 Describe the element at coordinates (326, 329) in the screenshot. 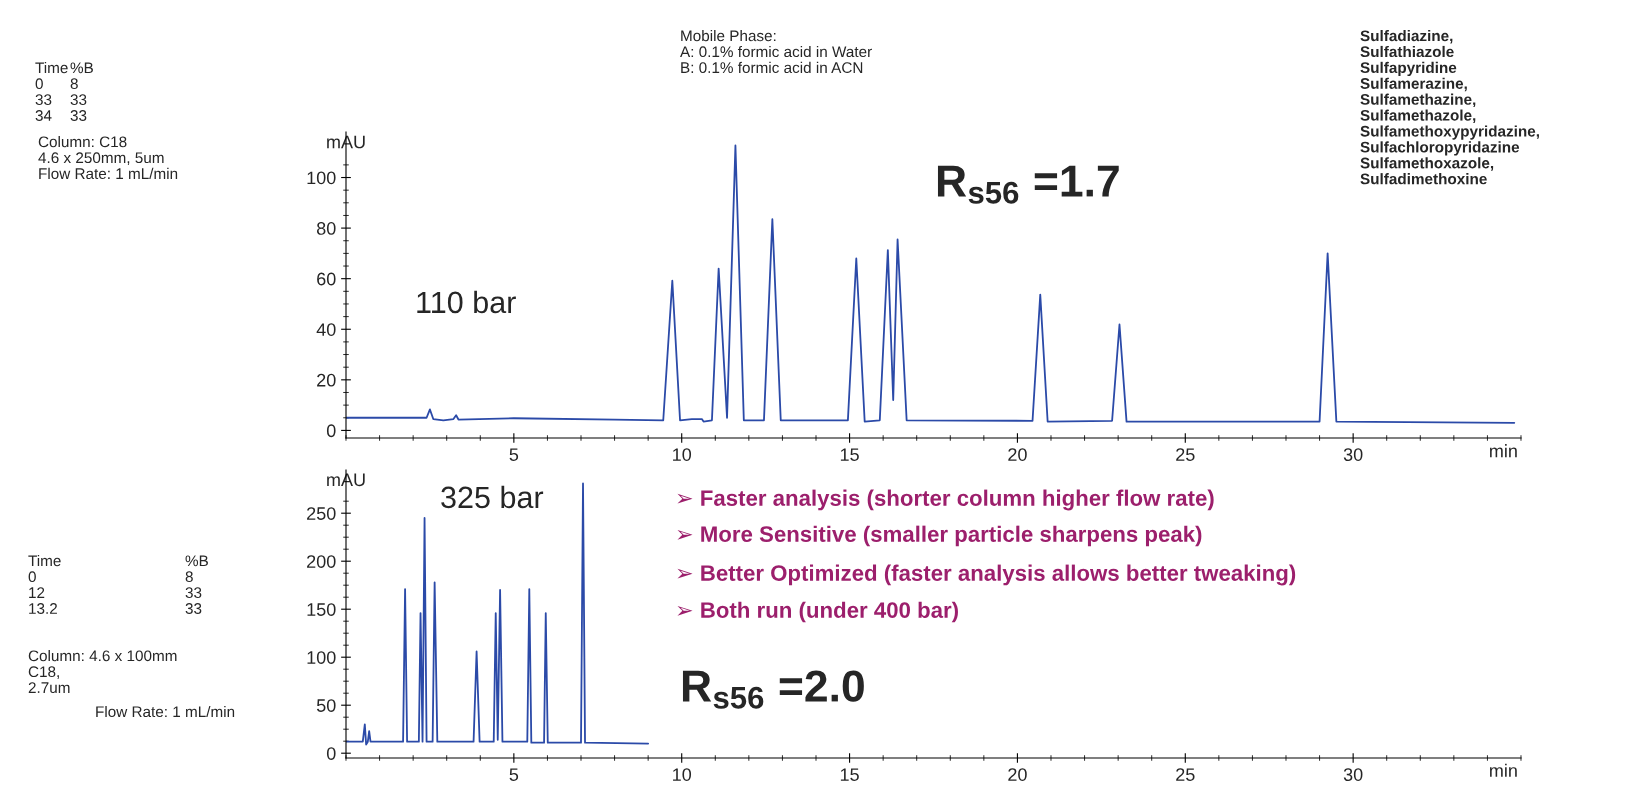

I see `y-tick-label: 40` at that location.